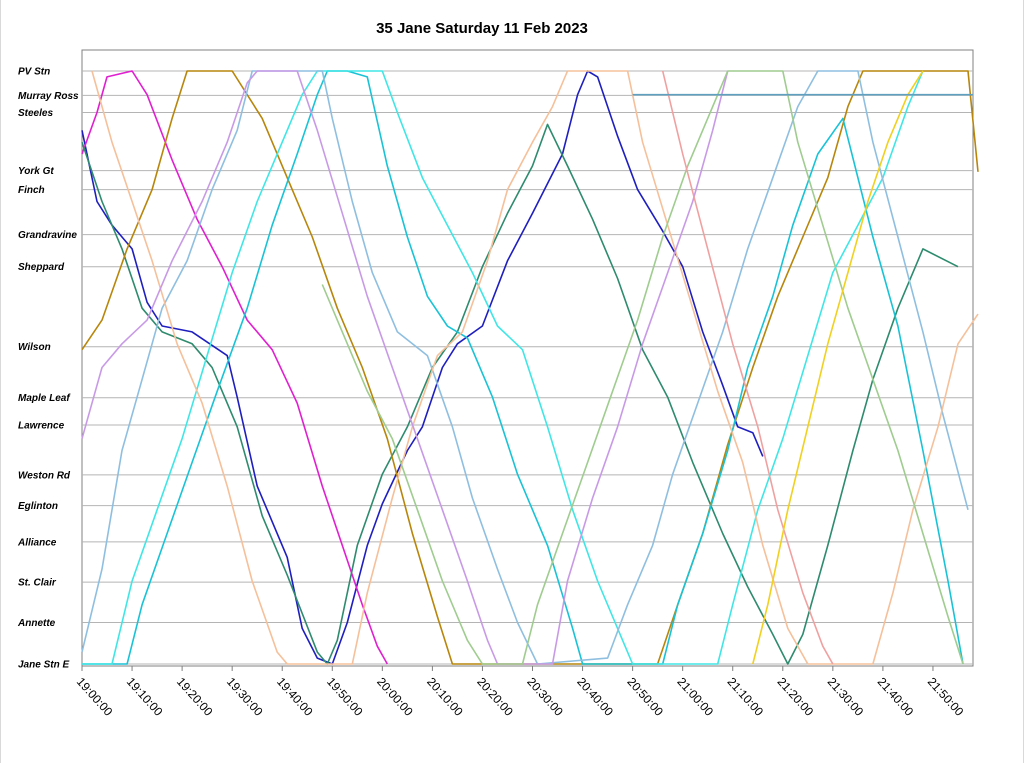  I want to click on y-tick-label: Murray Ross, so click(48, 96).